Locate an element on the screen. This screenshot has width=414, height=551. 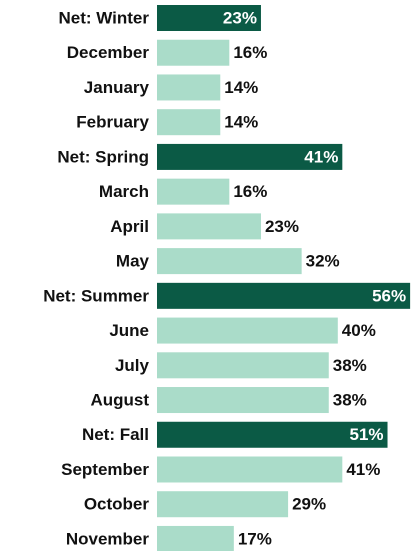
category-label: Net: Winter is located at coordinates (103, 17).